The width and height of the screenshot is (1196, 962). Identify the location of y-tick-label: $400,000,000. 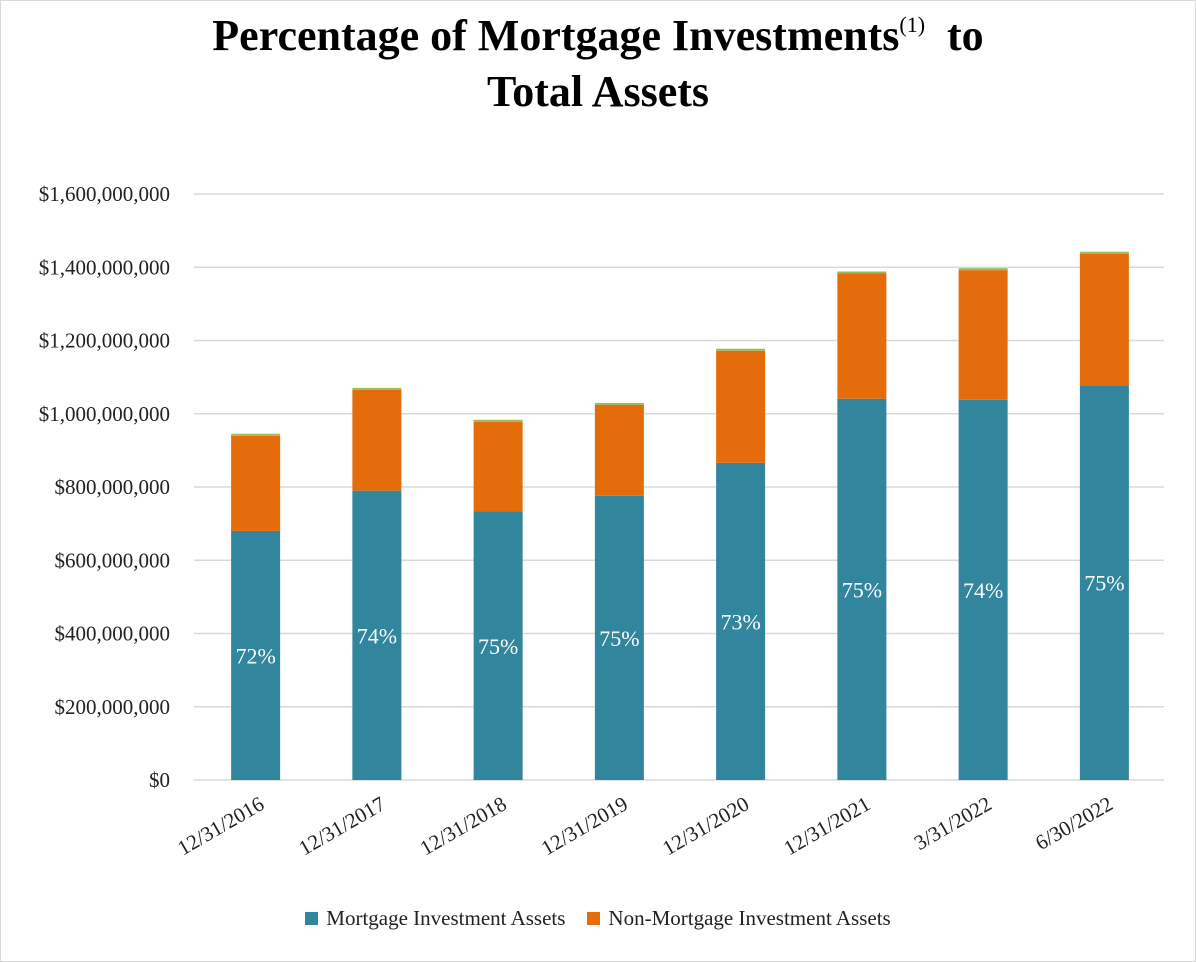
(113, 634).